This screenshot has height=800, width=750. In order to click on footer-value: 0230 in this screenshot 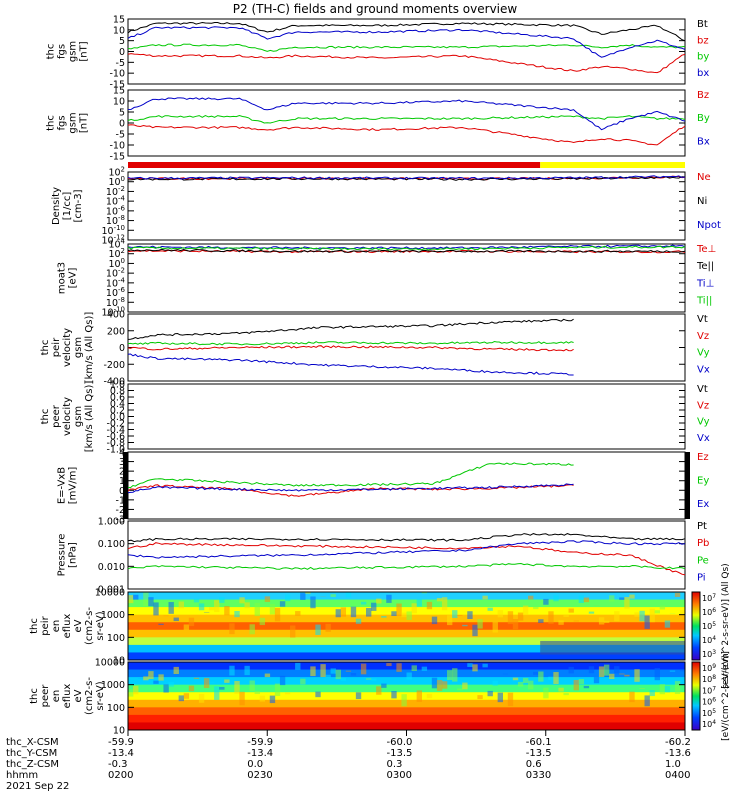, I will do `click(259, 775)`.